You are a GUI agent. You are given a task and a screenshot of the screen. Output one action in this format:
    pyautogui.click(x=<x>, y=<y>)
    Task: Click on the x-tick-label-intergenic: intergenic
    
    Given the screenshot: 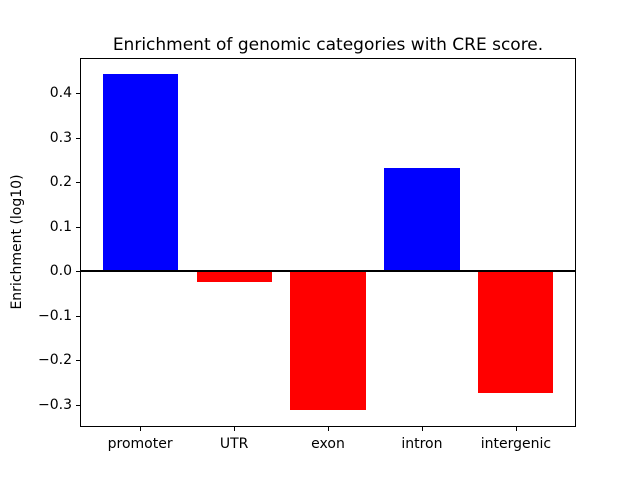 What is the action you would take?
    pyautogui.click(x=516, y=444)
    